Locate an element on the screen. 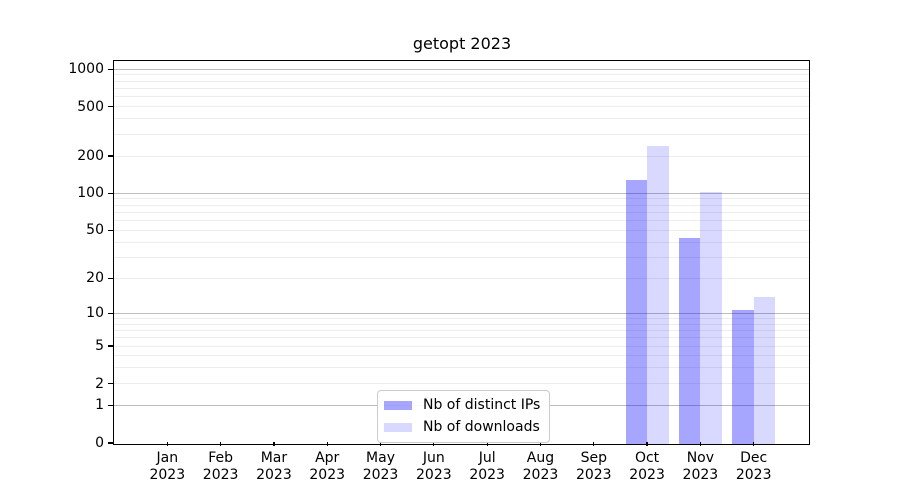  bar-nb-of-distinct-ips-oct-2023 is located at coordinates (636, 312).